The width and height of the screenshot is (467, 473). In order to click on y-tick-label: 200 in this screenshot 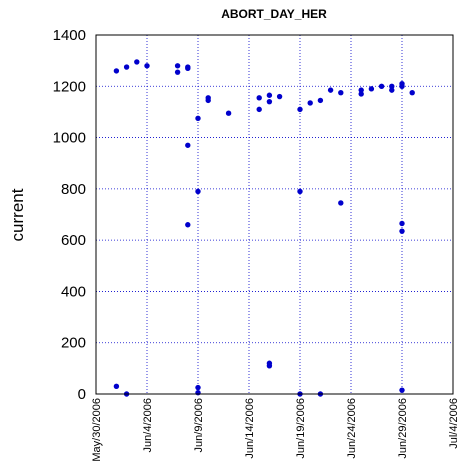, I will do `click(73, 343)`.